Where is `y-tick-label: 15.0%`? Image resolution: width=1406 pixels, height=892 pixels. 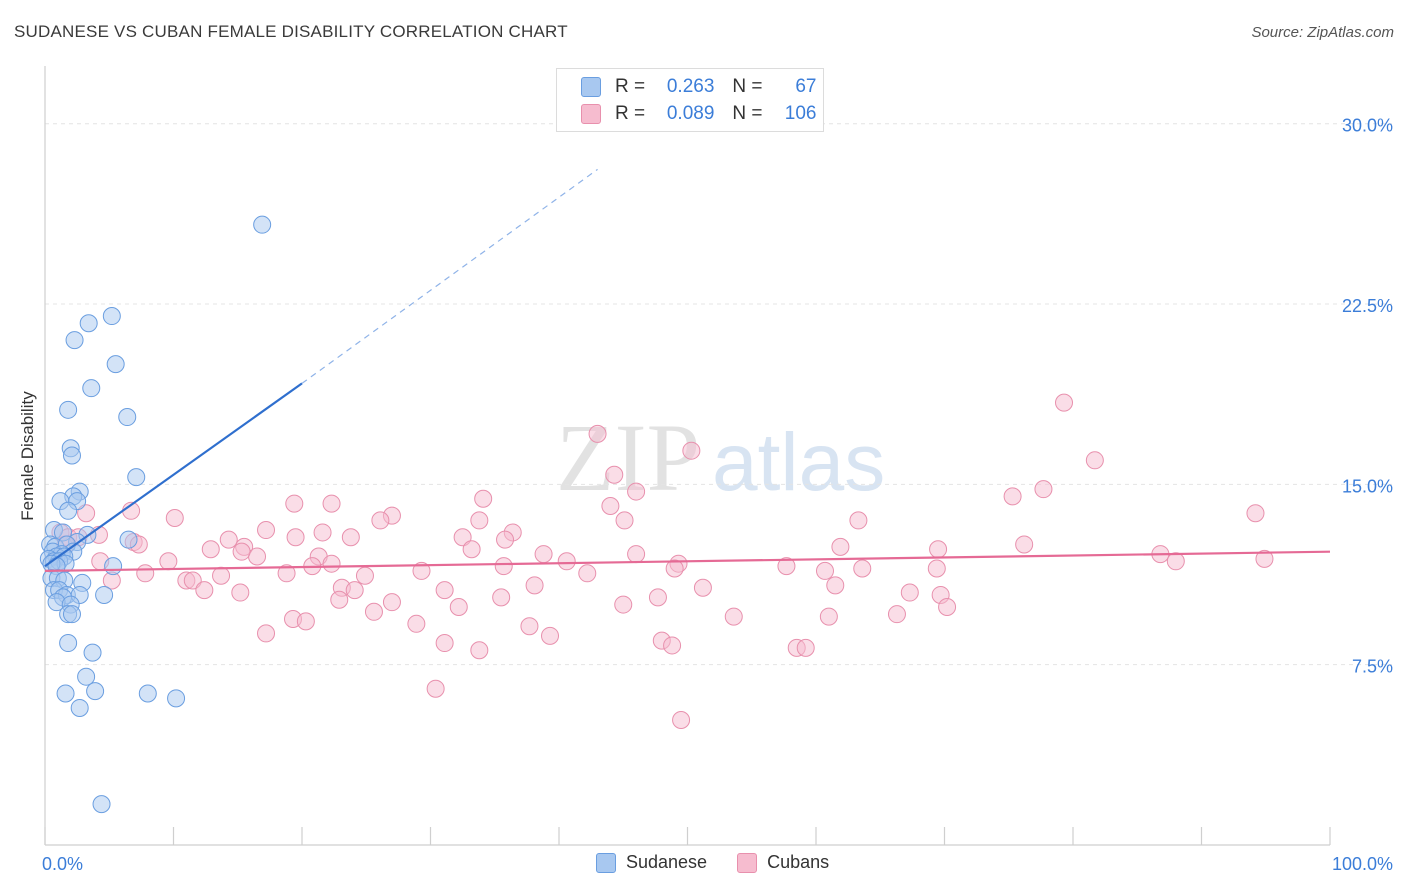 y-tick-label: 15.0% is located at coordinates (1367, 486).